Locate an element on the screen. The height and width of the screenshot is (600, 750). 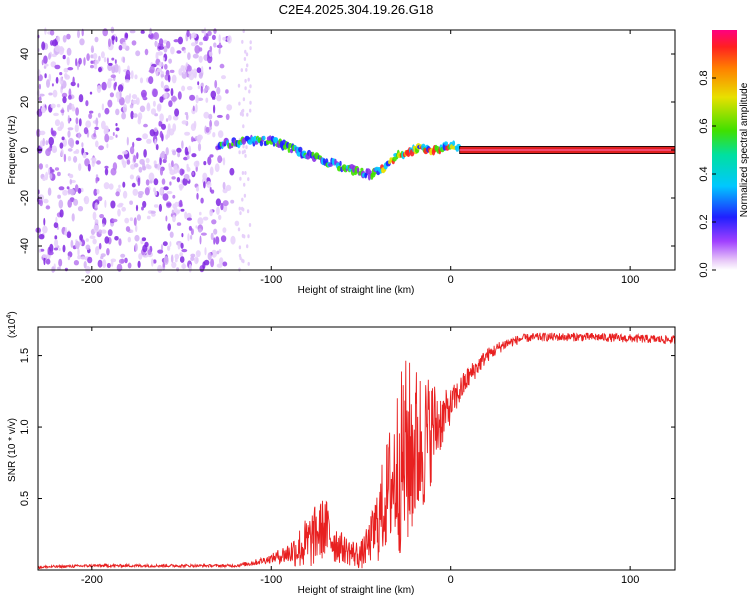
snr-ylabel: SNR (10 * v/v) is located at coordinates (12, 450).